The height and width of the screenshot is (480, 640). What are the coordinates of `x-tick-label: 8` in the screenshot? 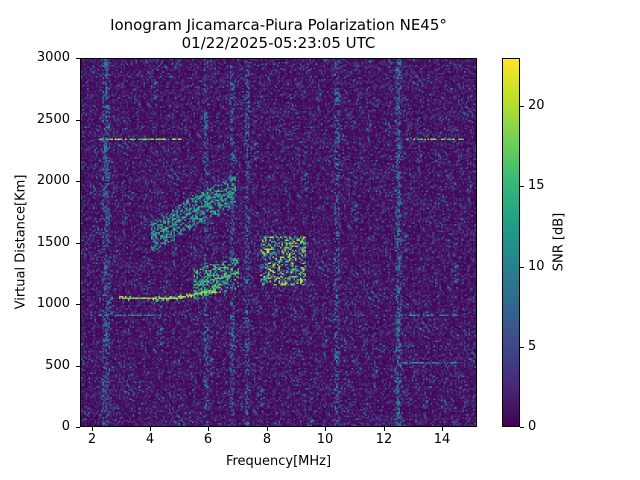 It's located at (267, 439).